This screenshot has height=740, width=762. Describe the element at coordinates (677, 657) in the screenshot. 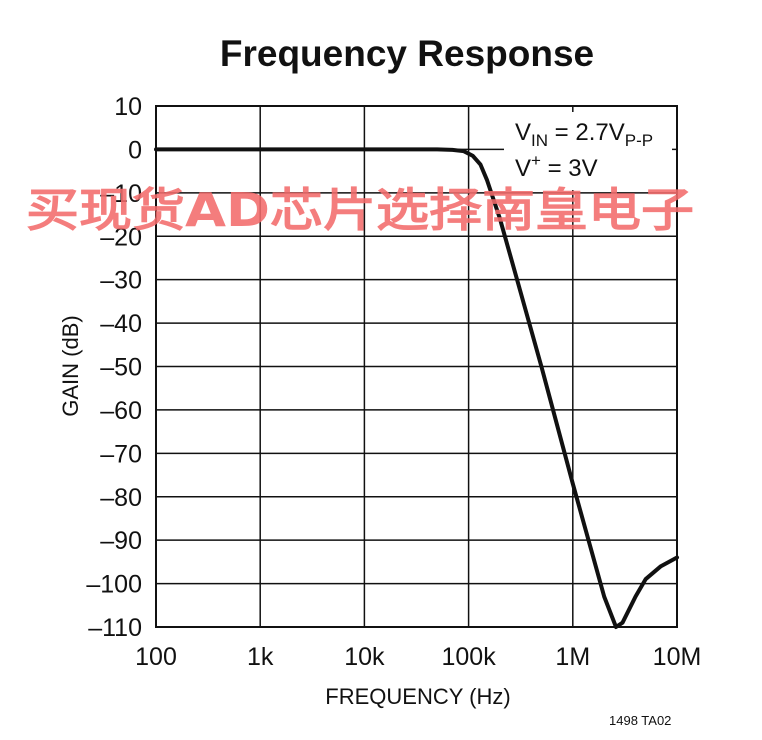

I see `x-tick-label: 10M` at that location.